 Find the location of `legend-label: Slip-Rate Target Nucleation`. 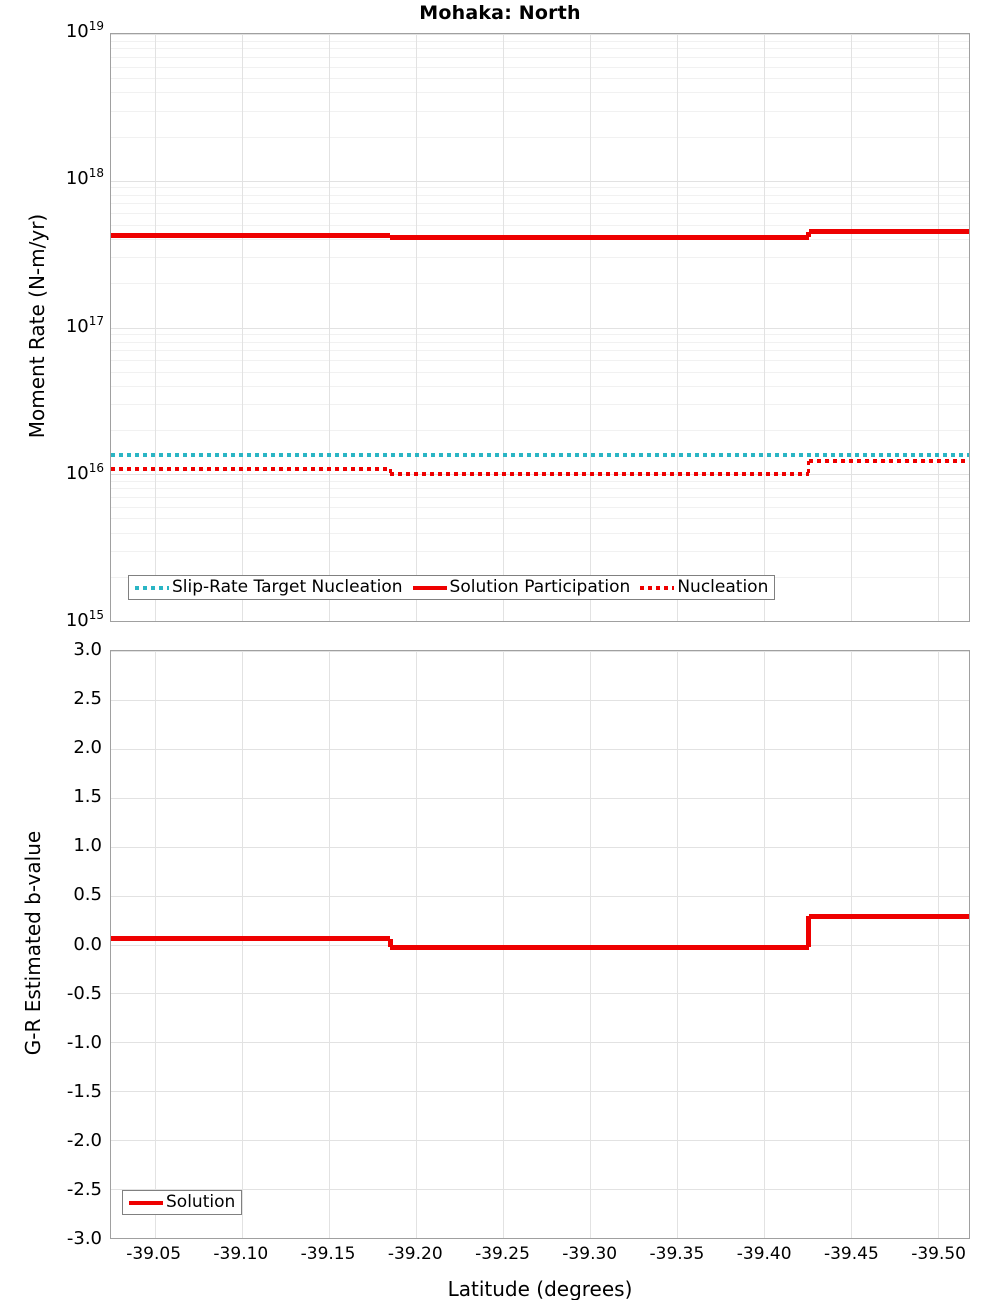

legend-label: Slip-Rate Target Nucleation is located at coordinates (287, 587).